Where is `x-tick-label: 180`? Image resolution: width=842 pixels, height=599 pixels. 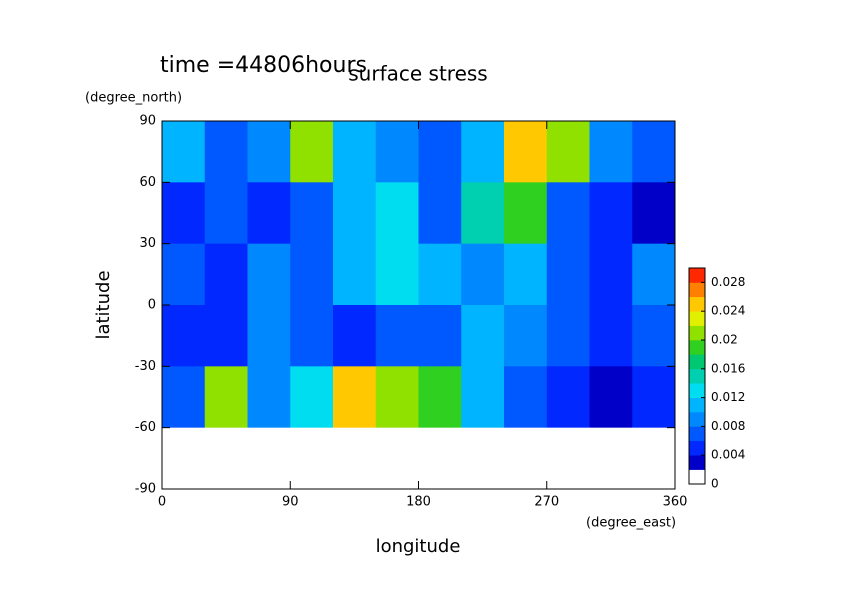 x-tick-label: 180 is located at coordinates (418, 502).